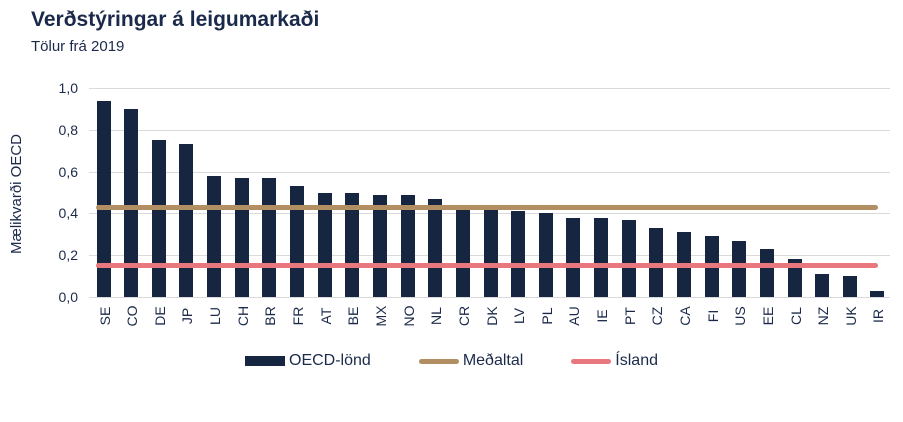  What do you see at coordinates (325, 316) in the screenshot?
I see `x-label-at: AT` at bounding box center [325, 316].